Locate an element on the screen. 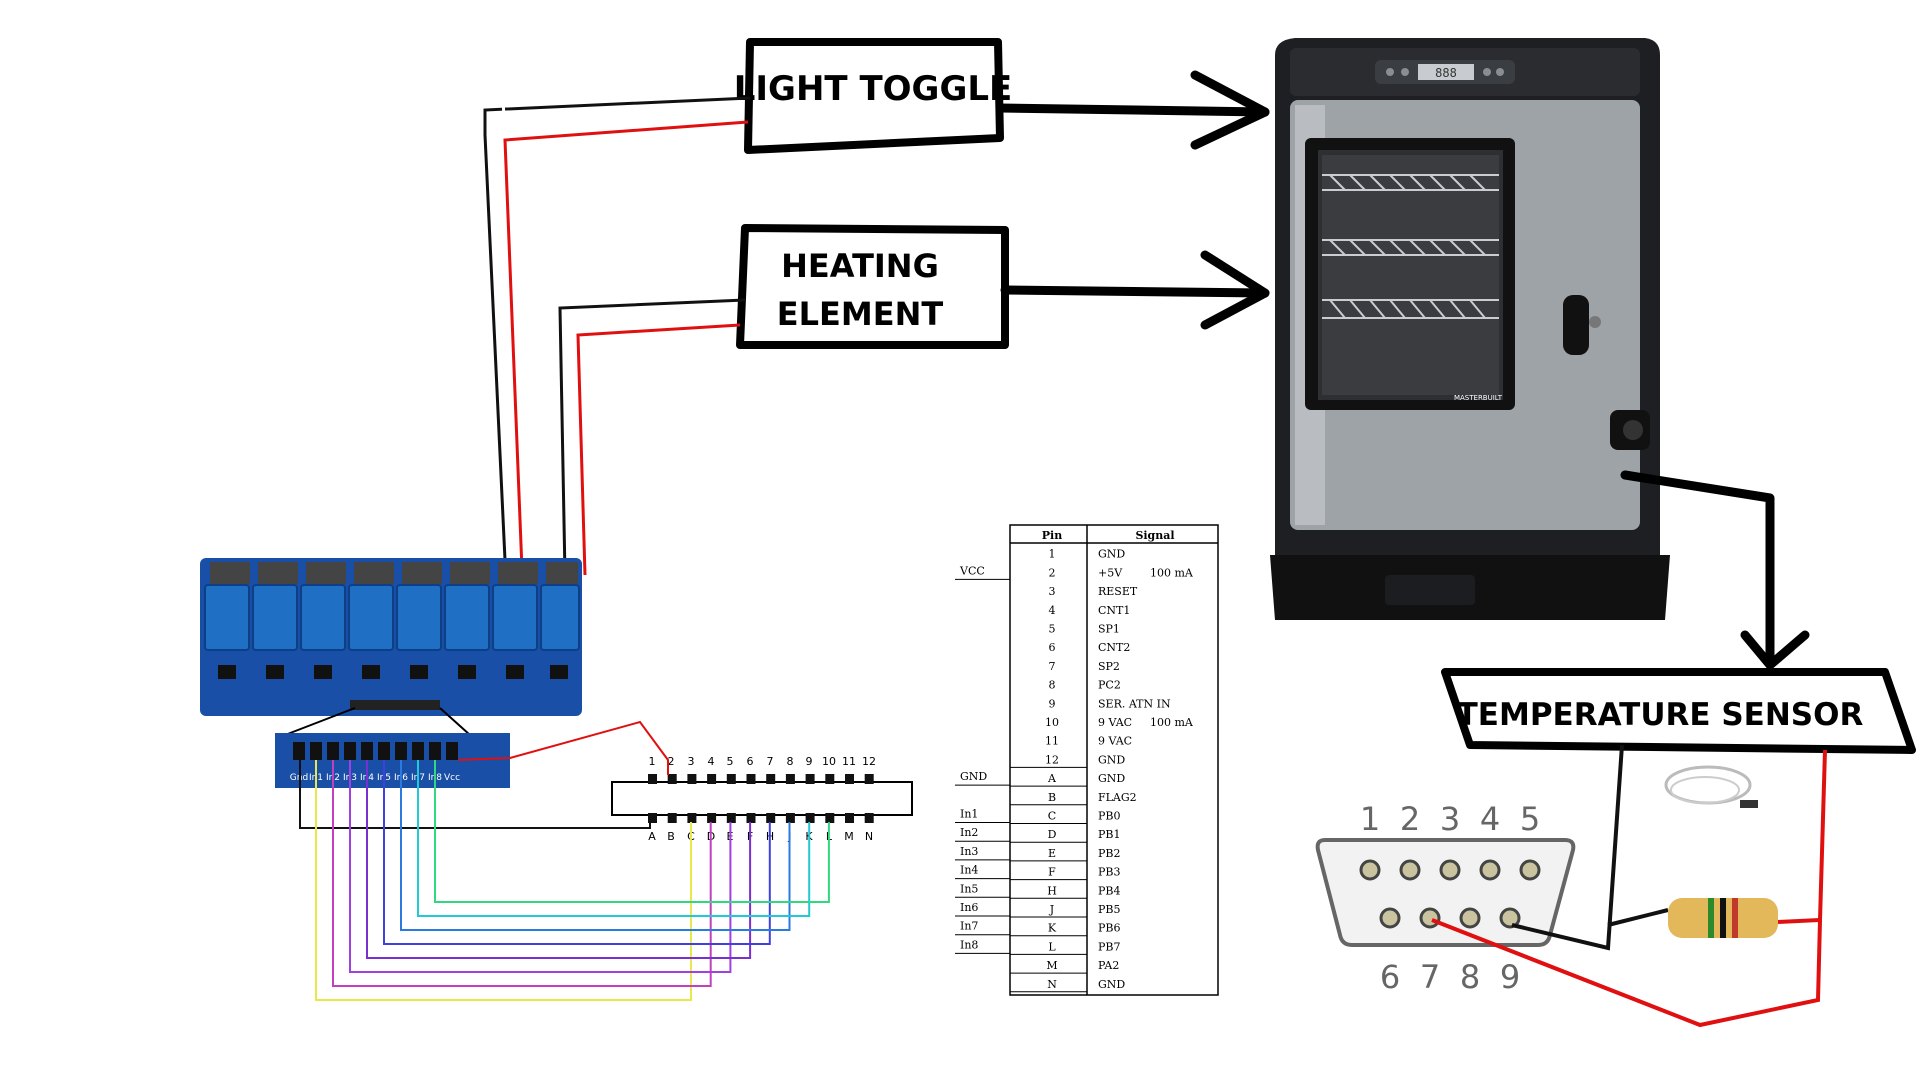 Image resolution: width=1920 pixels, height=1080 pixels. arrow-light-to-smoker is located at coordinates (1132, 110).